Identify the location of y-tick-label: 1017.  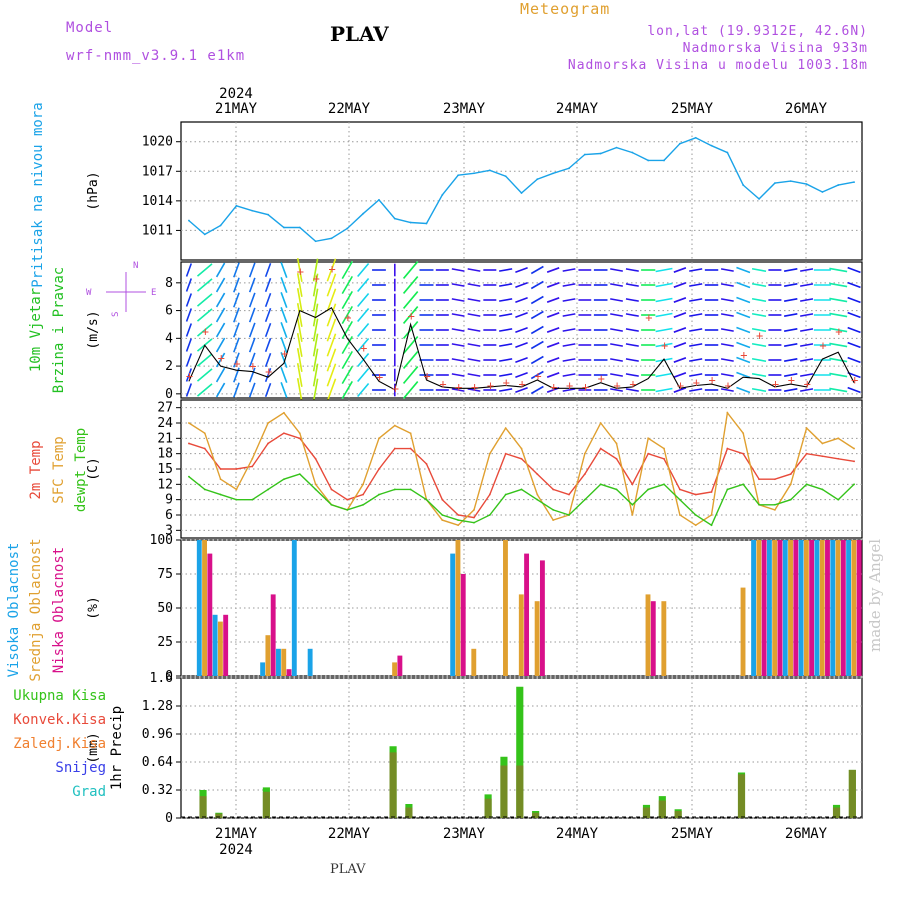
(157, 171).